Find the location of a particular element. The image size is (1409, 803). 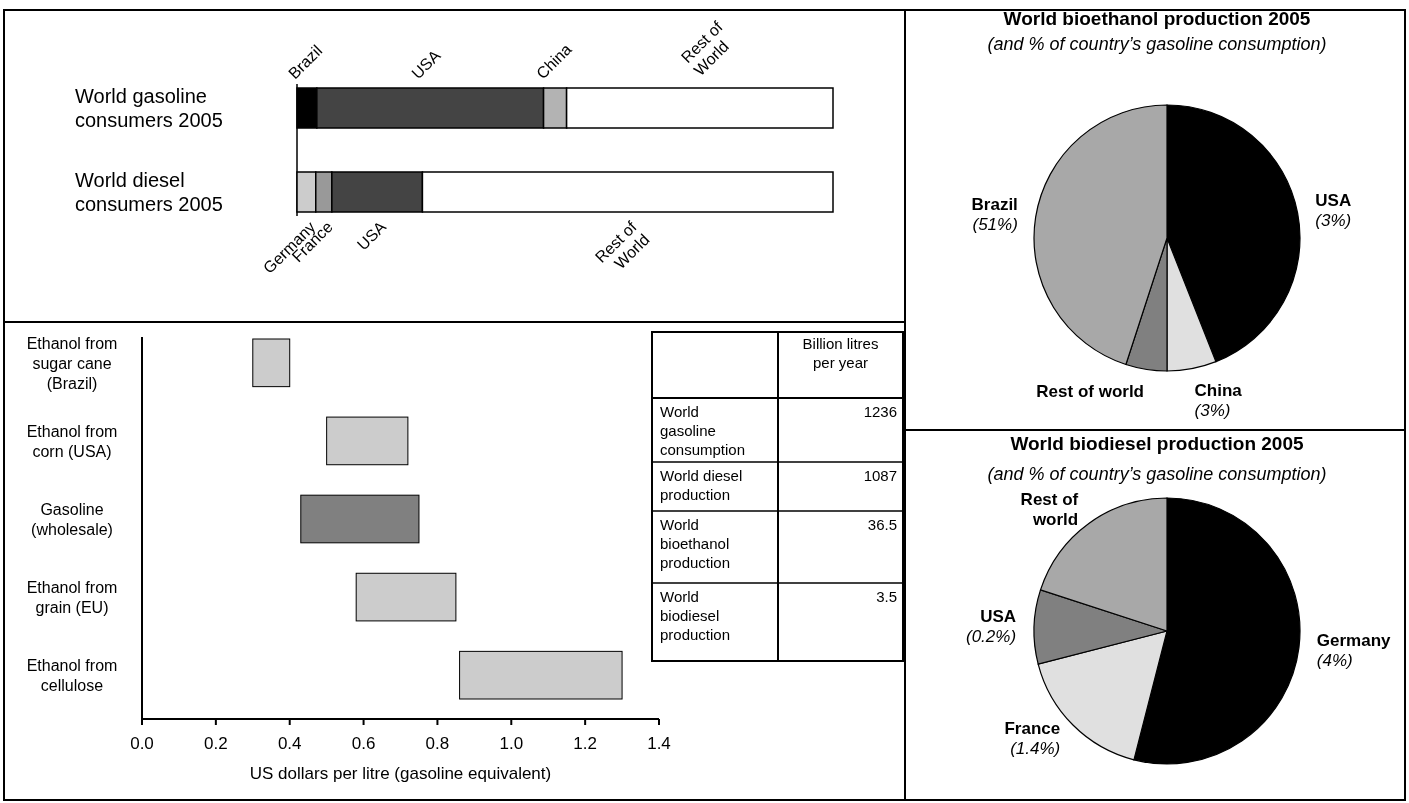

y-tick-label: World gasoline consumers 2005 is located at coordinates (149, 108).